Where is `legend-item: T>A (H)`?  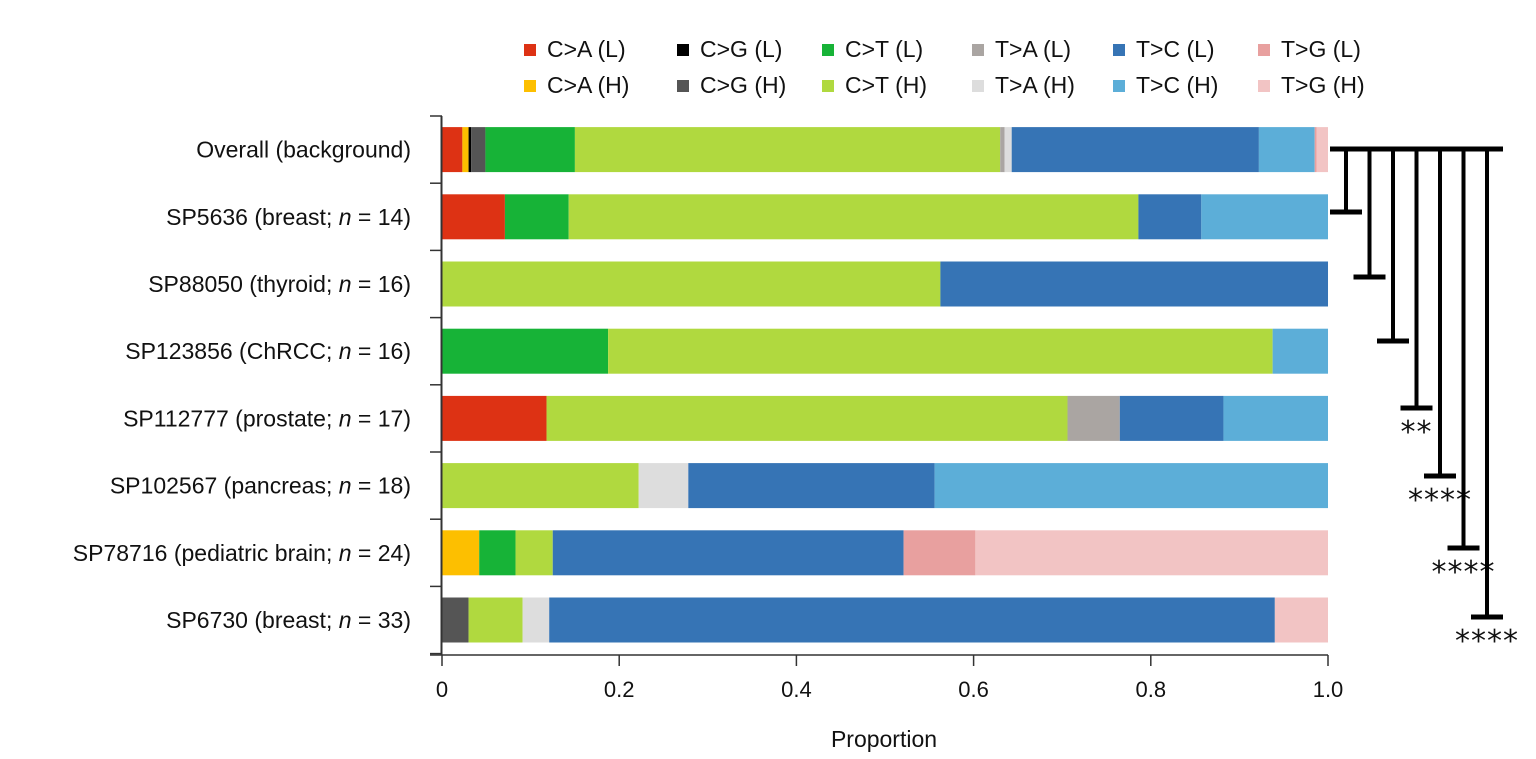 legend-item: T>A (H) is located at coordinates (1023, 85).